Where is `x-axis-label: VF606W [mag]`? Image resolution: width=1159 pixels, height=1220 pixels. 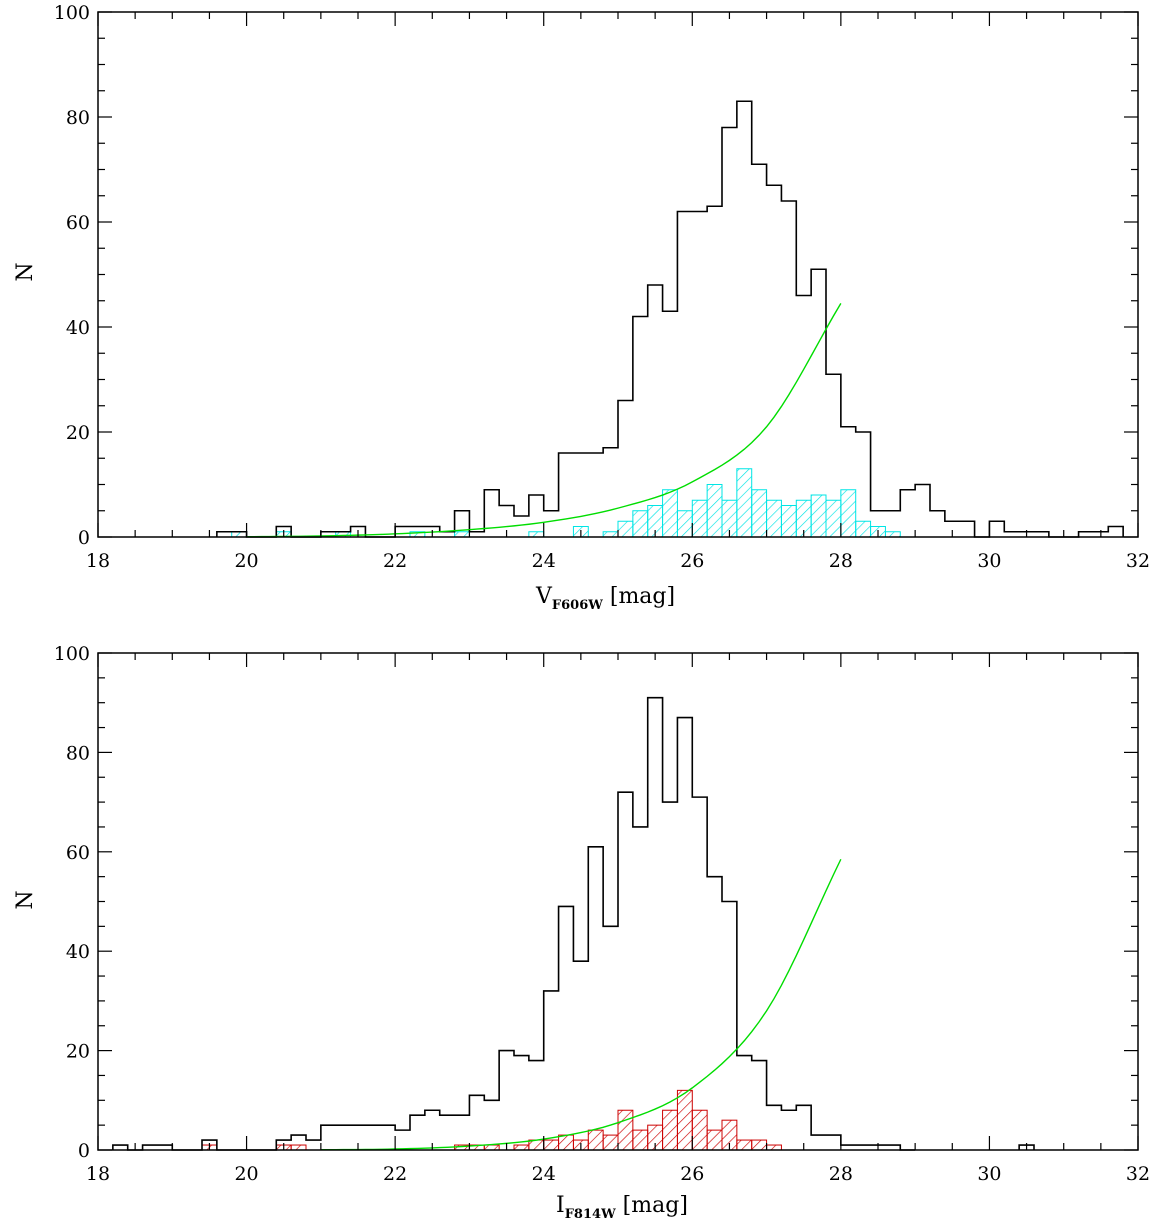
x-axis-label: VF606W [mag] is located at coordinates (605, 598).